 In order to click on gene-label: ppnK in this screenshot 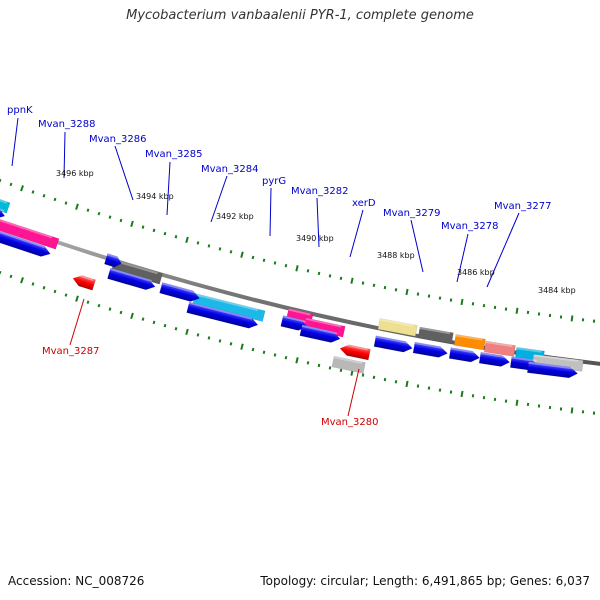, I will do `click(20, 110)`.